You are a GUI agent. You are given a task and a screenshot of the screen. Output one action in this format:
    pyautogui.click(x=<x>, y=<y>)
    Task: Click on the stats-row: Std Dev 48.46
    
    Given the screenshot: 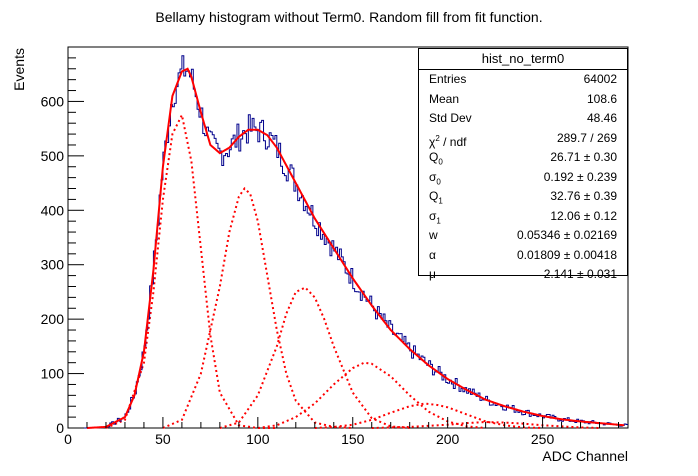 What is the action you would take?
    pyautogui.click(x=523, y=119)
    